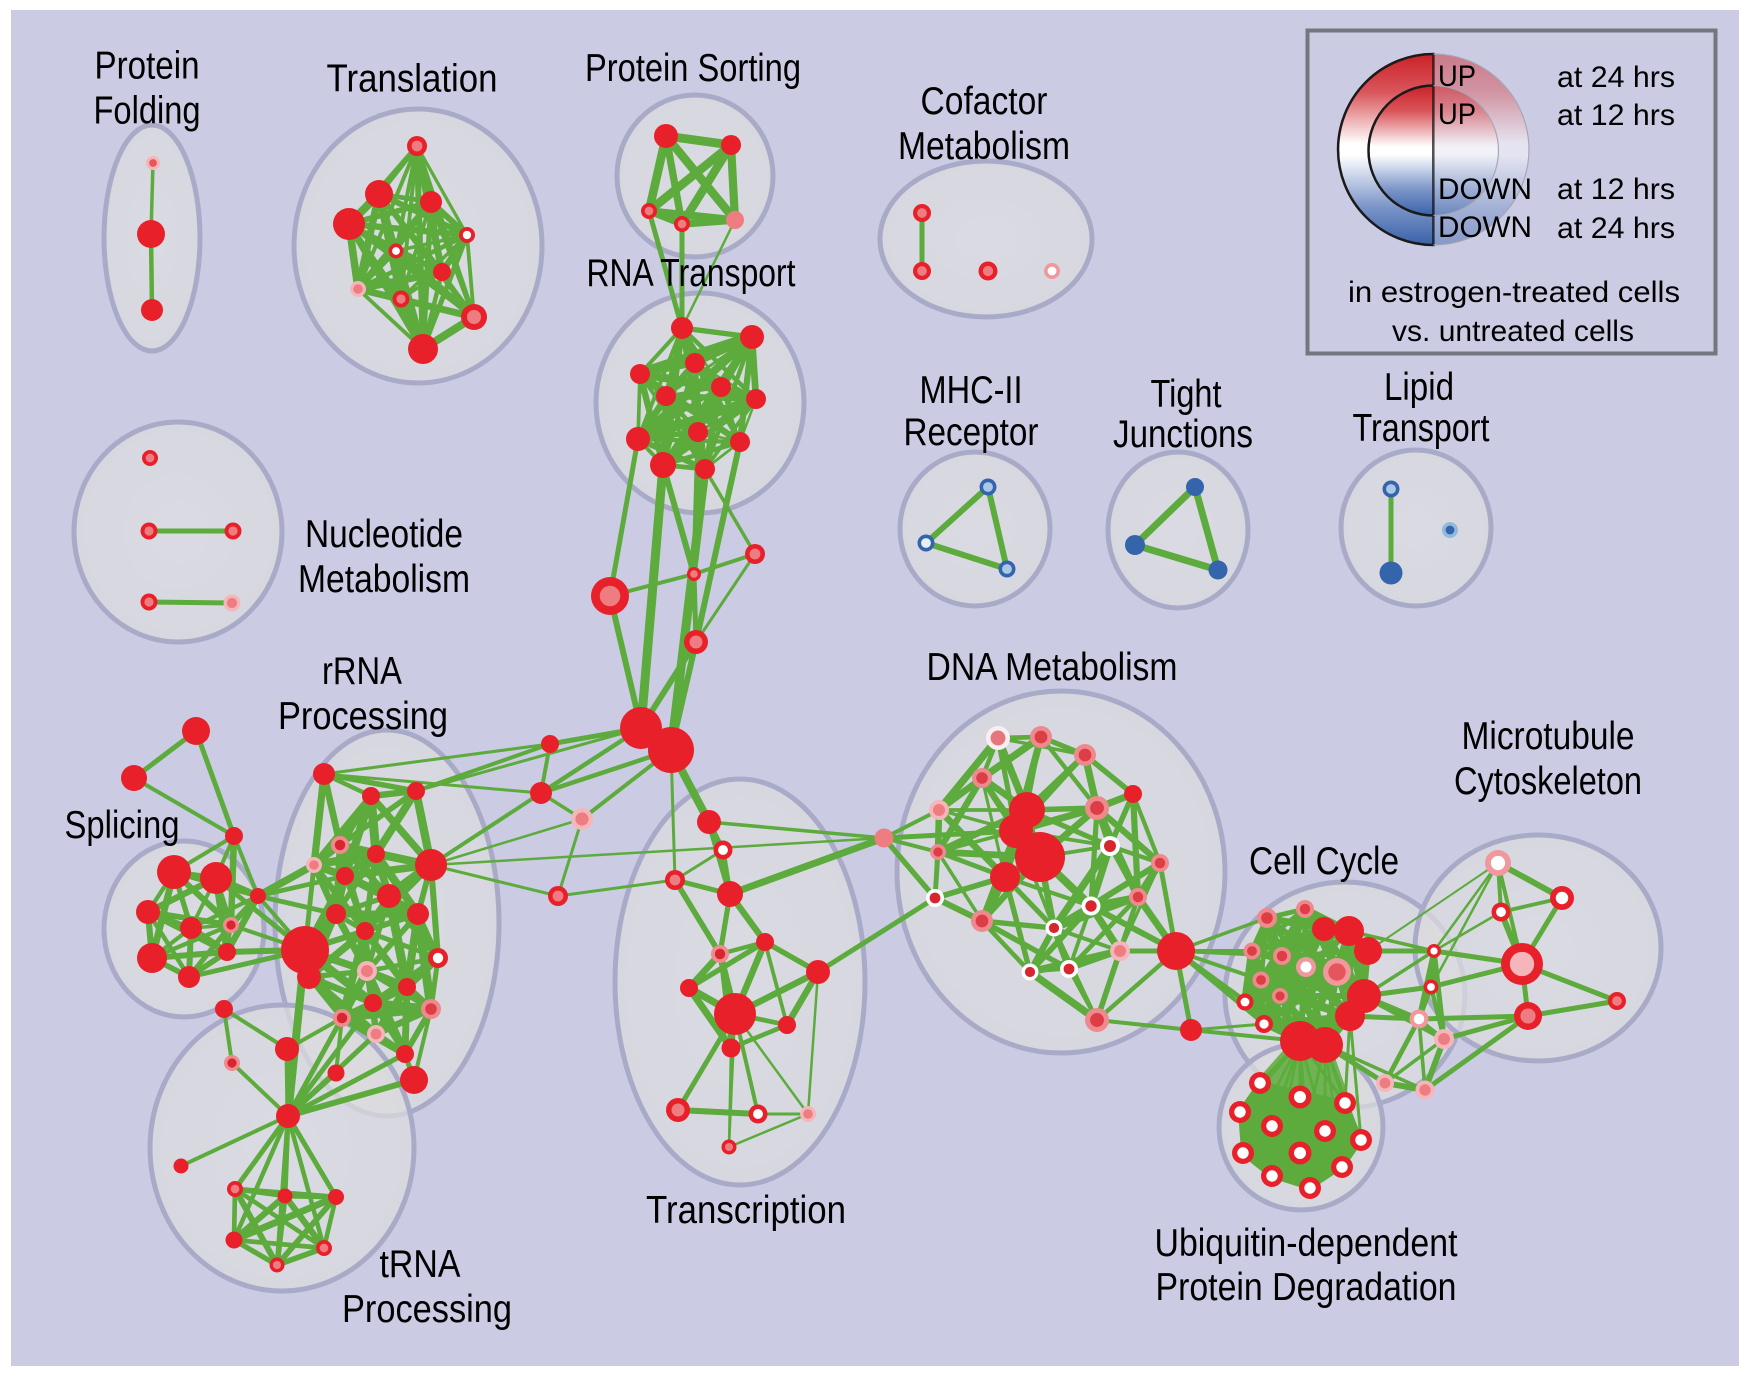 The image size is (1750, 1381). Describe the element at coordinates (147, 111) in the screenshot. I see `svg-text: Folding` at that location.